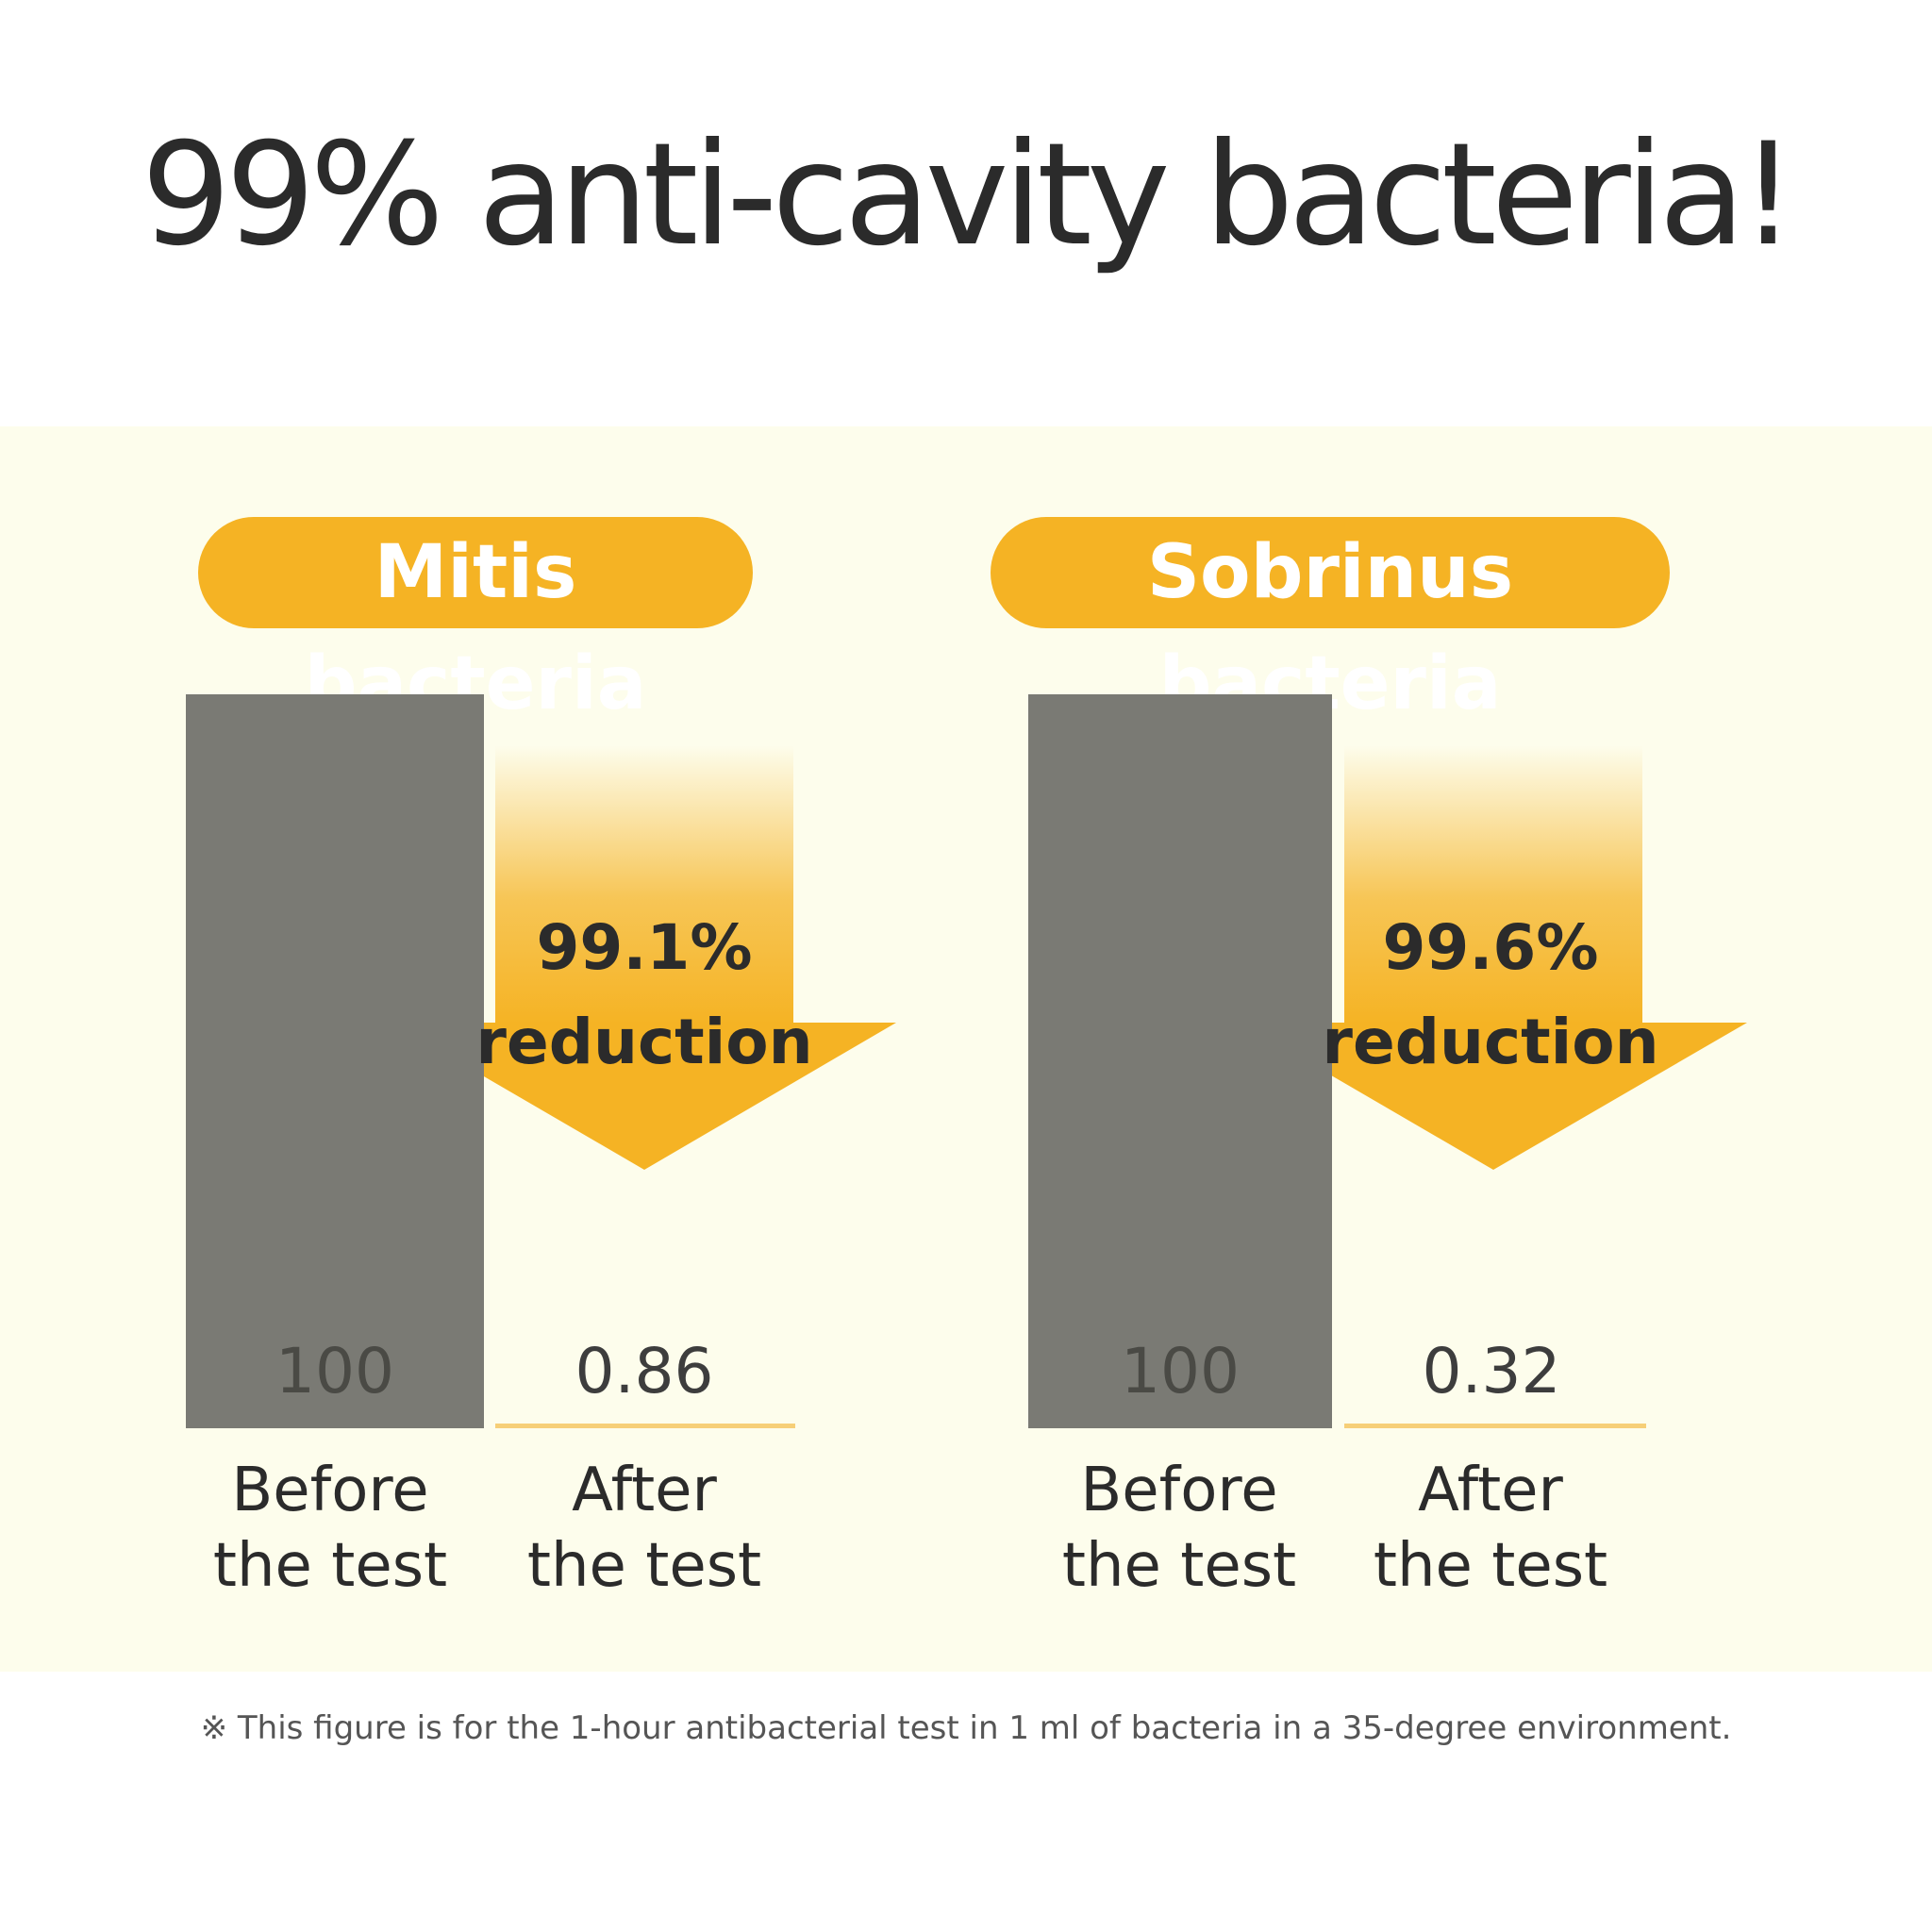 Image resolution: width=1932 pixels, height=1932 pixels. What do you see at coordinates (1491, 1042) in the screenshot?
I see `reduction-label-sobrinus: reduction` at bounding box center [1491, 1042].